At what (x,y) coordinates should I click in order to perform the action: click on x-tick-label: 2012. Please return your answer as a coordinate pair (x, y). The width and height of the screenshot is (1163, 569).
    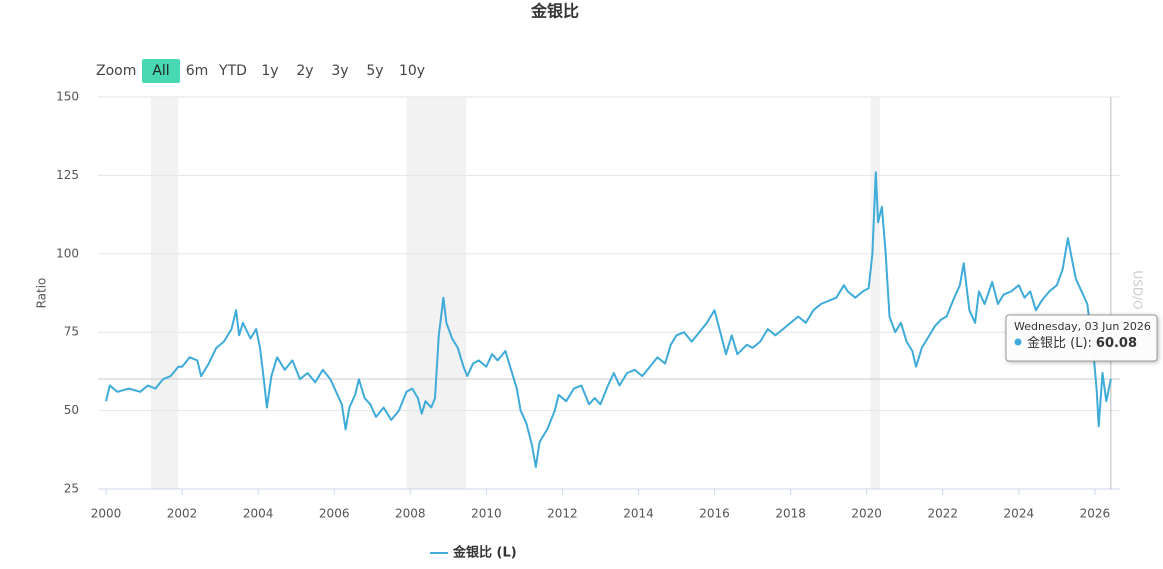
    Looking at the image, I should click on (562, 514).